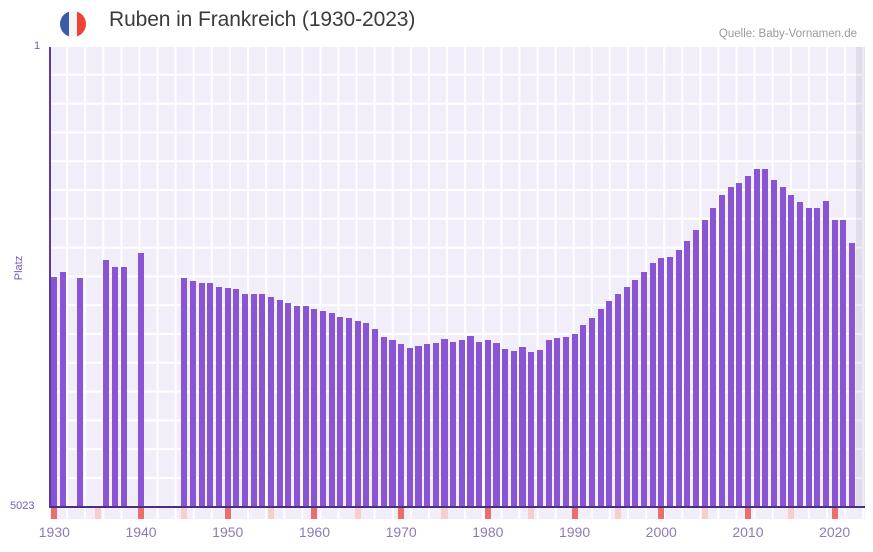 The height and width of the screenshot is (552, 873). Describe the element at coordinates (262, 400) in the screenshot. I see `bar-1954` at that location.